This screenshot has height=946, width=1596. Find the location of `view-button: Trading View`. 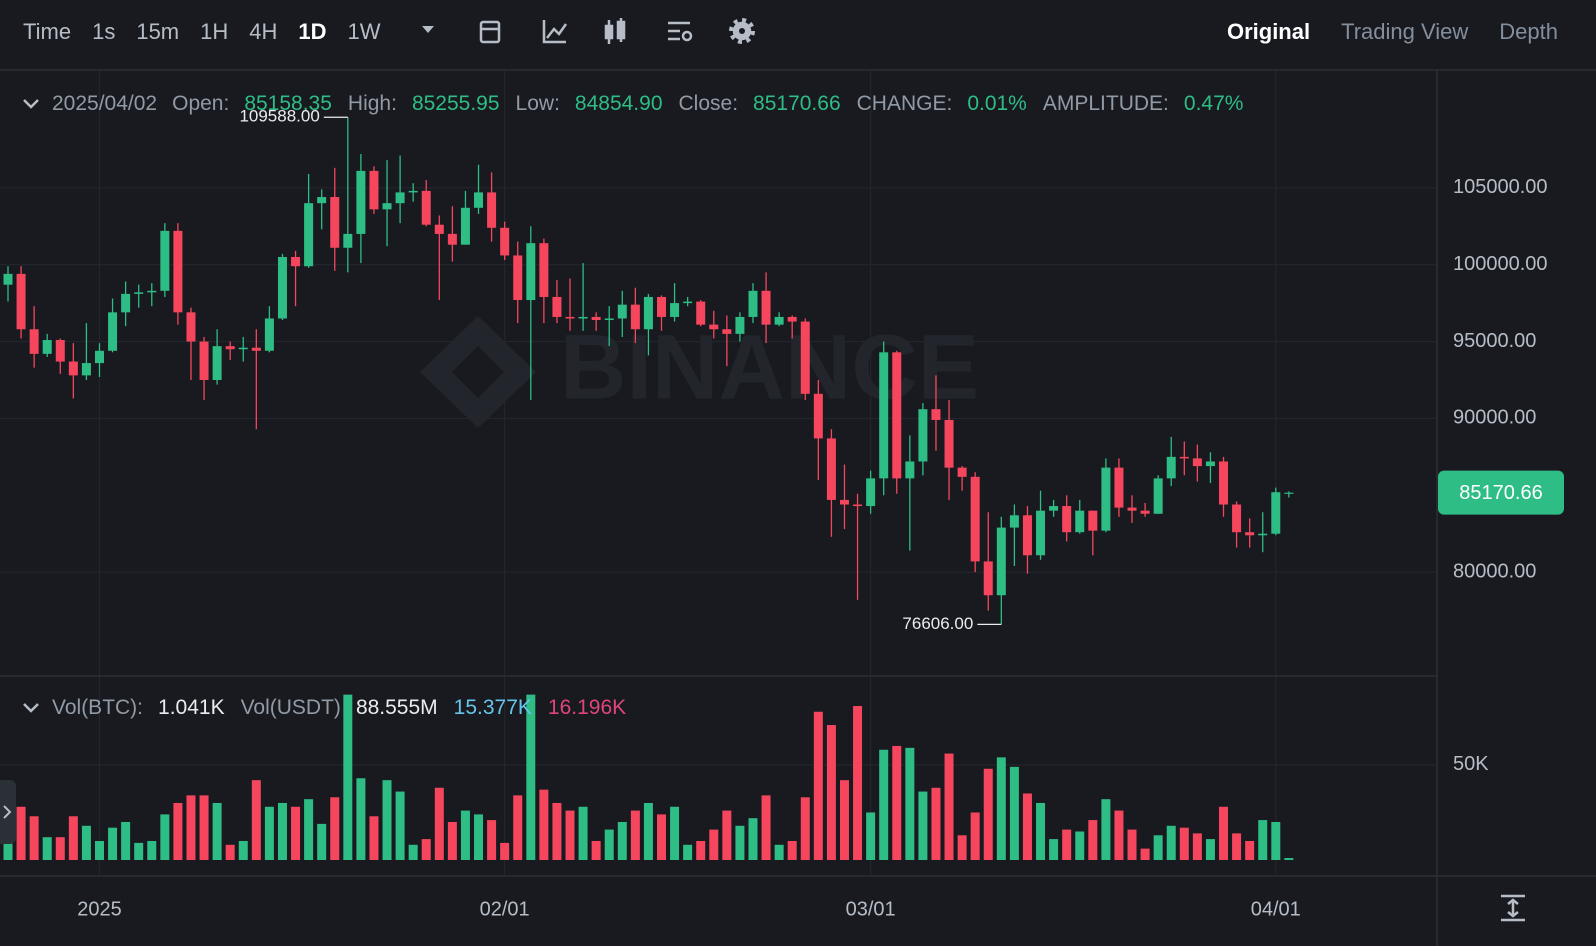

view-button: Trading View is located at coordinates (1405, 31).